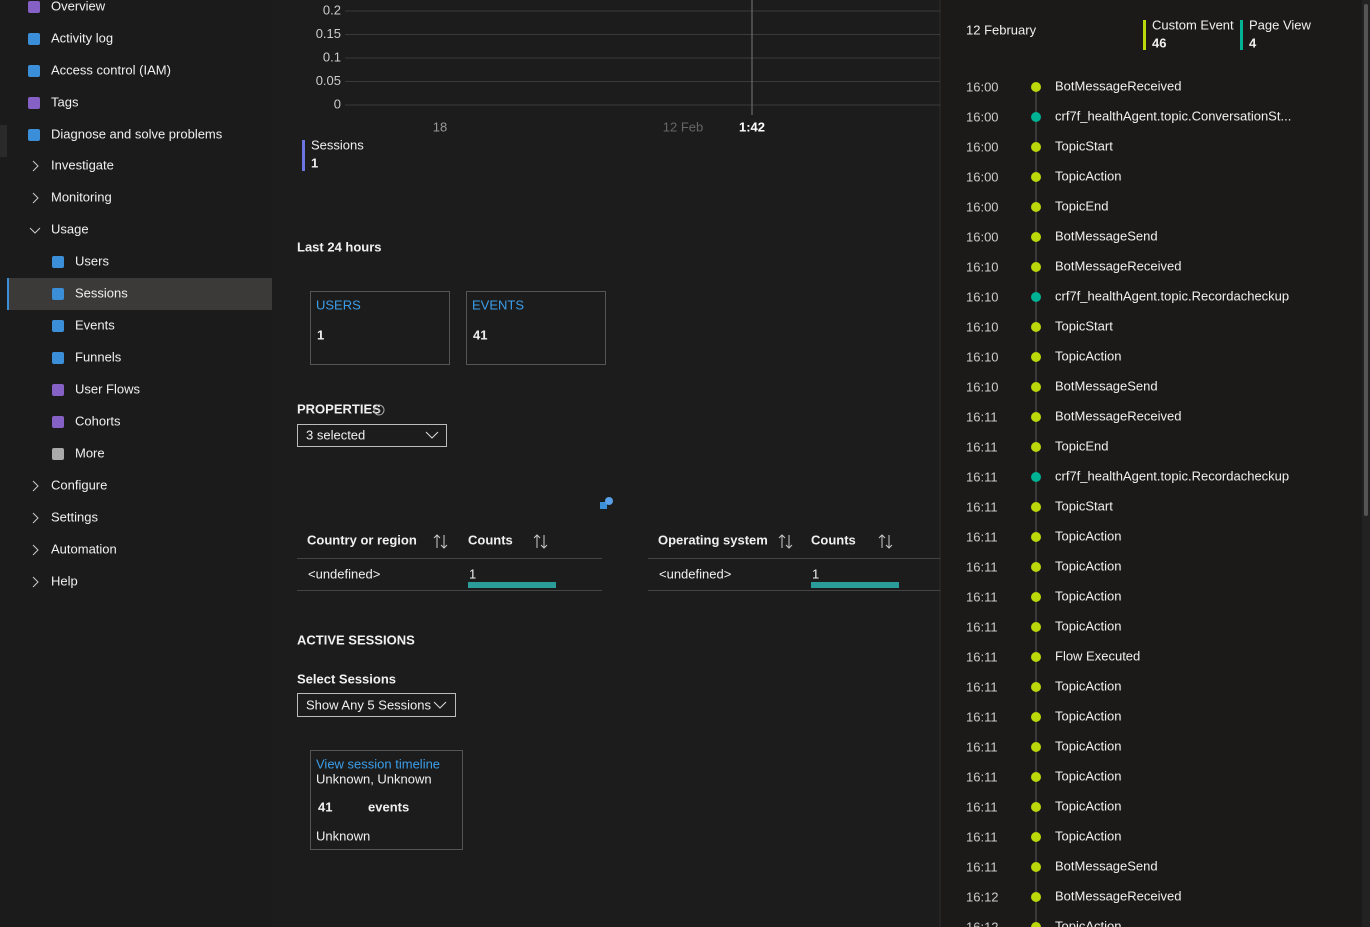 Image resolution: width=1370 pixels, height=927 pixels. I want to click on properties-label: PROPERTIES, so click(339, 408).